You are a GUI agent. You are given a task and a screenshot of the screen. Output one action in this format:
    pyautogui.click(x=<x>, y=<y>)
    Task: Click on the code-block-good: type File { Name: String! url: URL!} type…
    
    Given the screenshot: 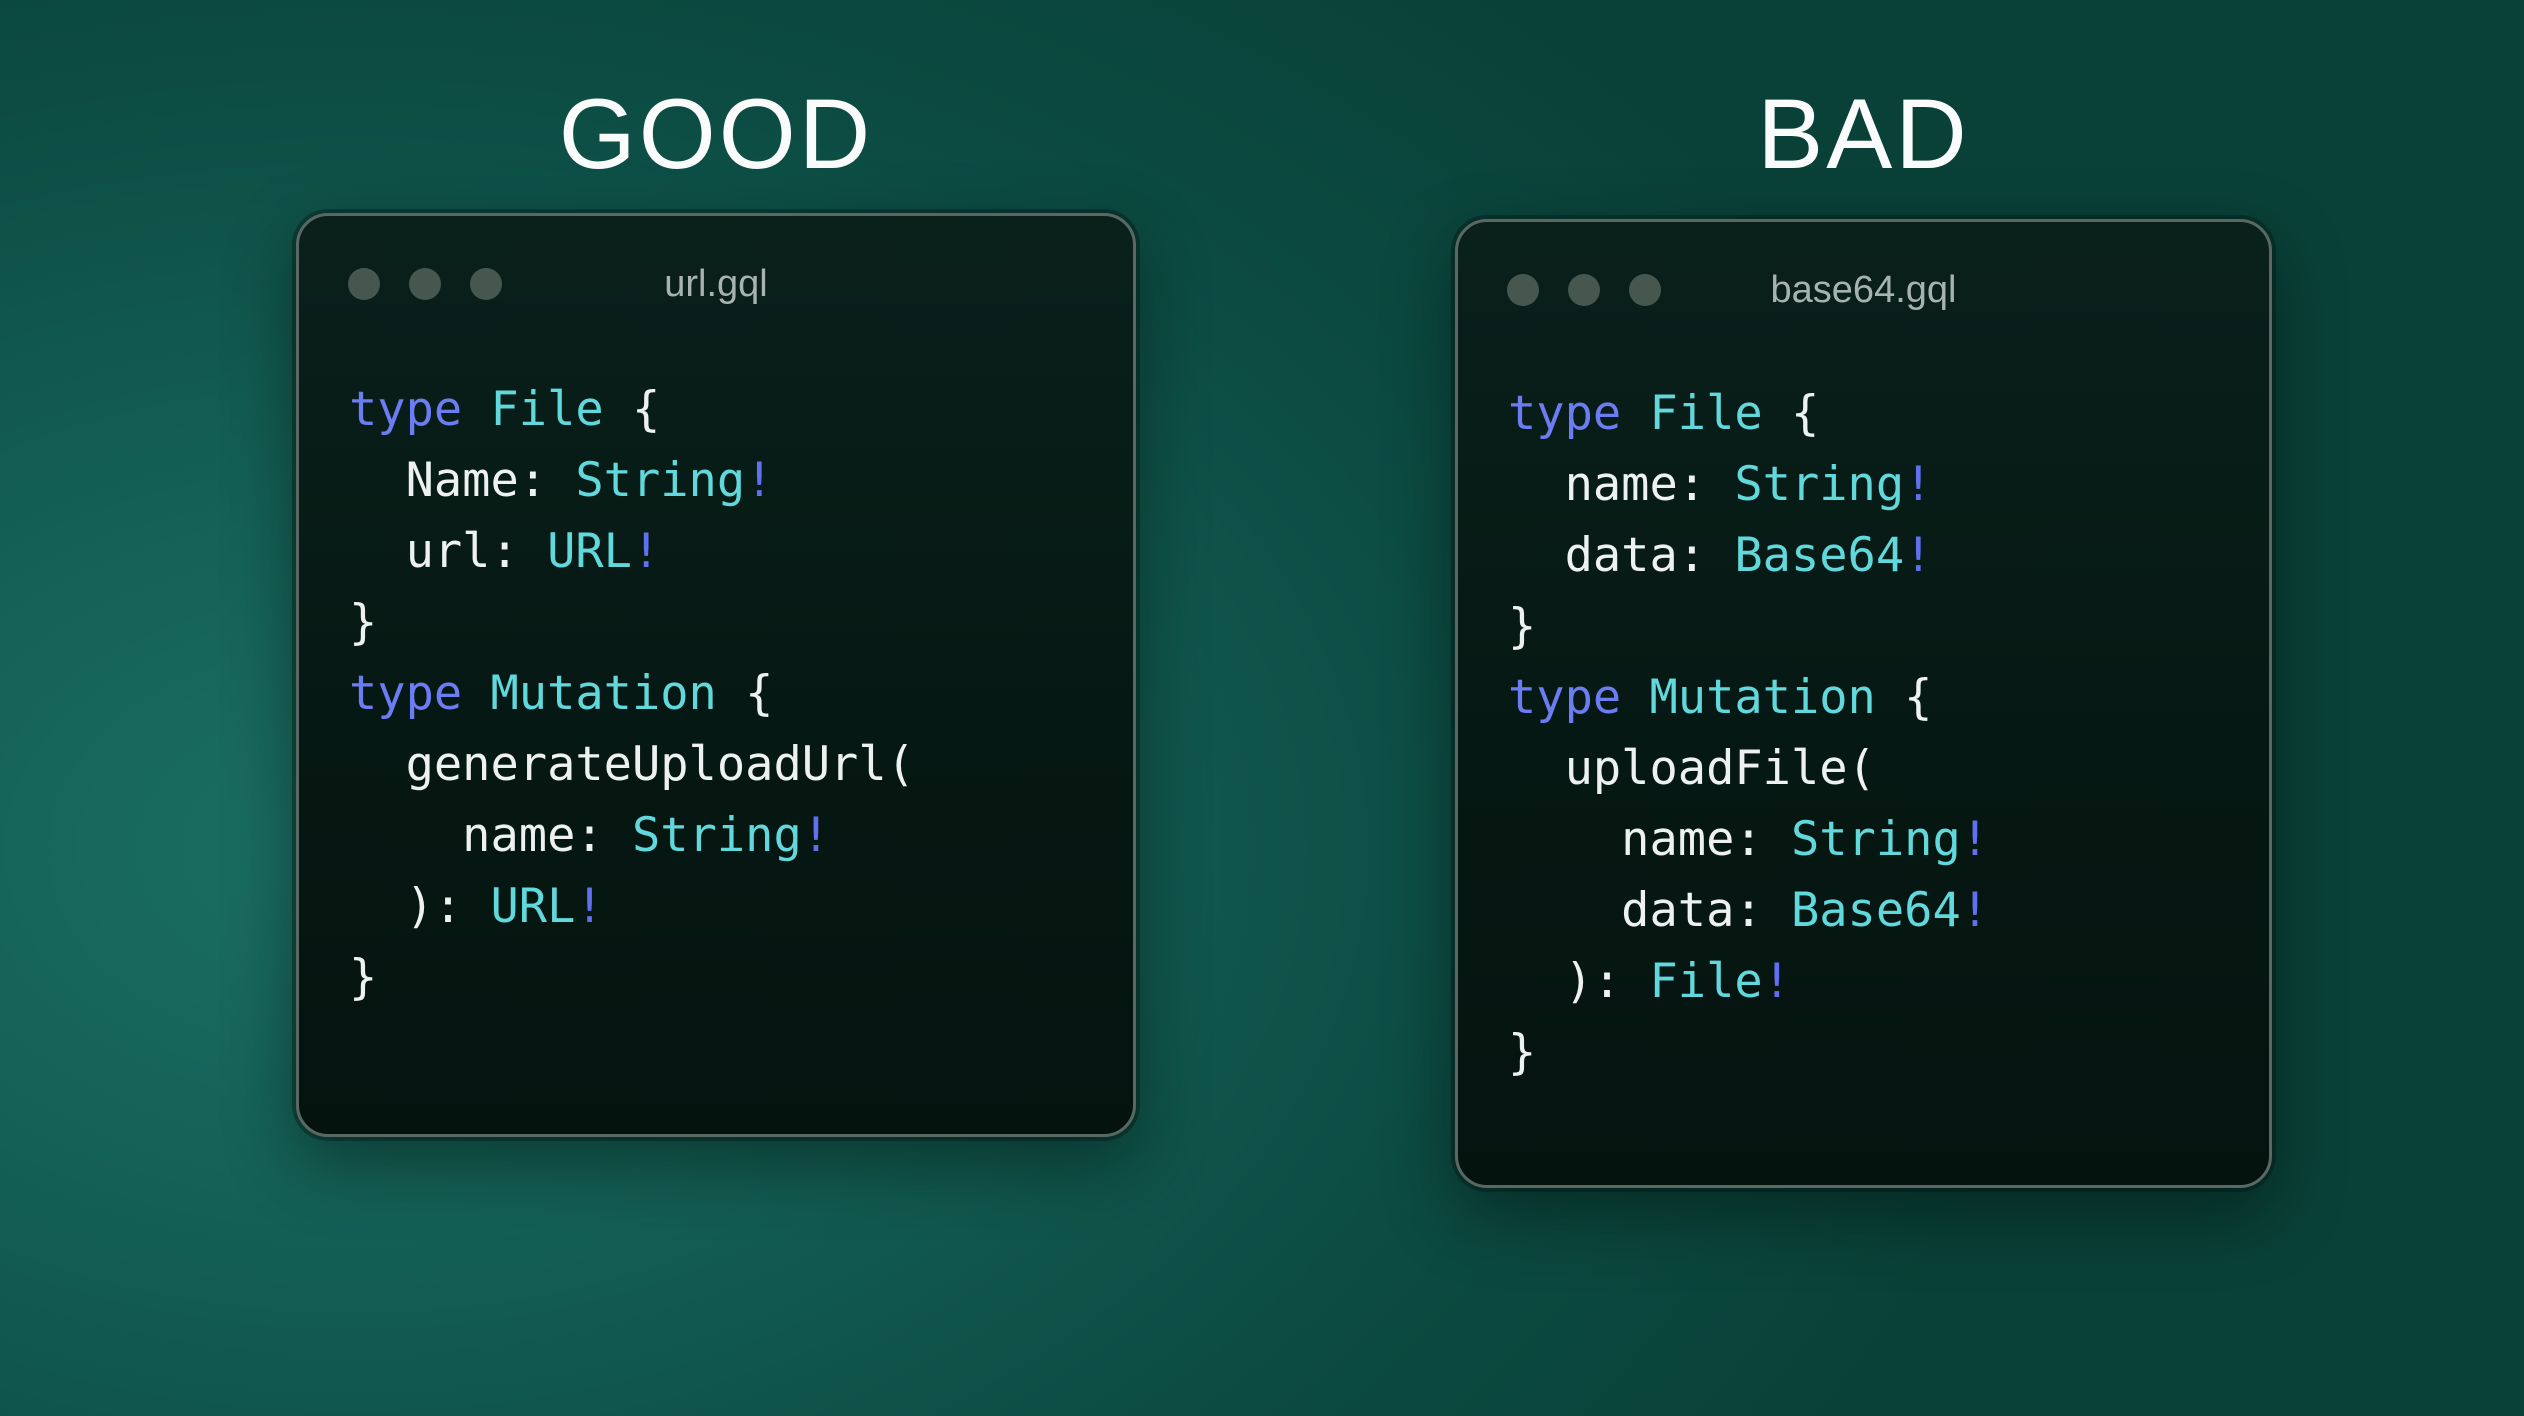 What is the action you would take?
    pyautogui.click(x=731, y=693)
    